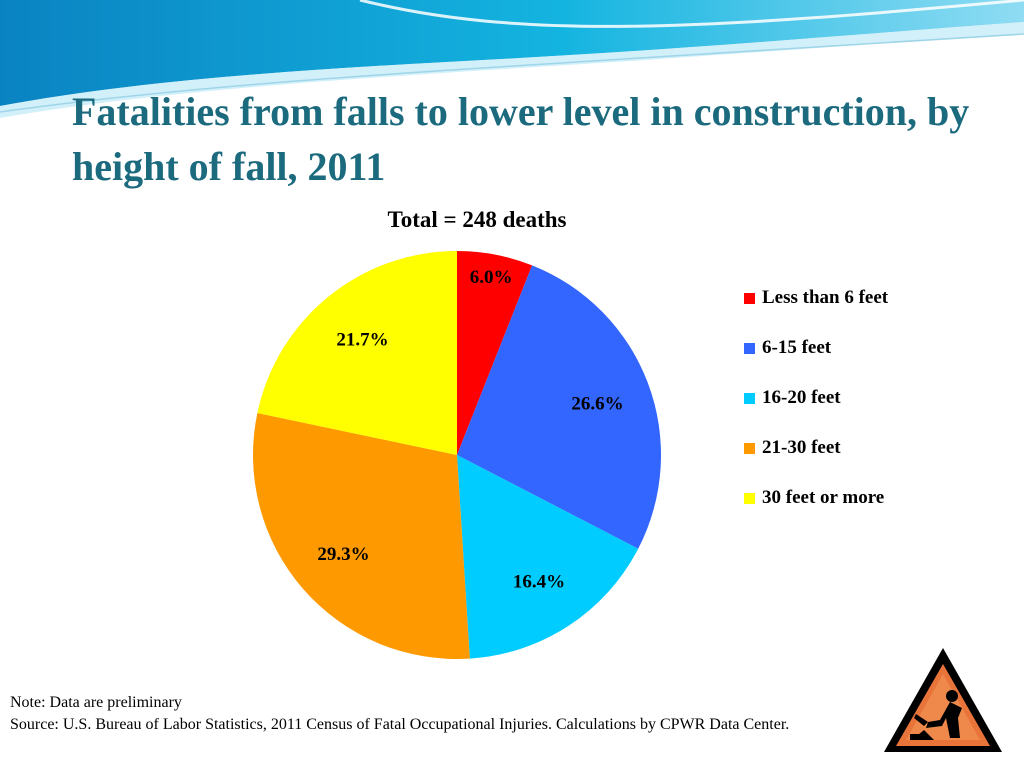  Describe the element at coordinates (823, 497) in the screenshot. I see `legend-label: 30 feet or more` at that location.